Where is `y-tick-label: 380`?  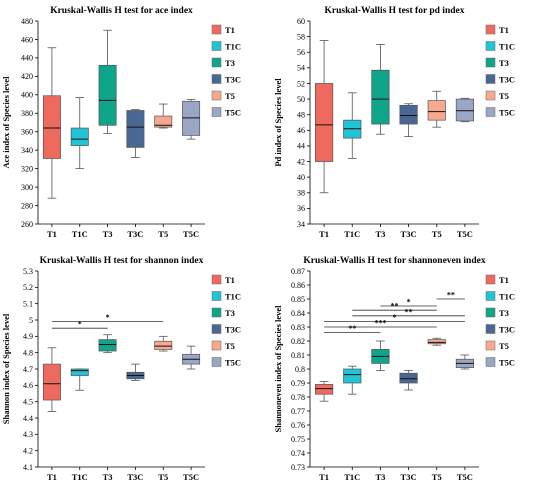
y-tick-label: 380 is located at coordinates (27, 113).